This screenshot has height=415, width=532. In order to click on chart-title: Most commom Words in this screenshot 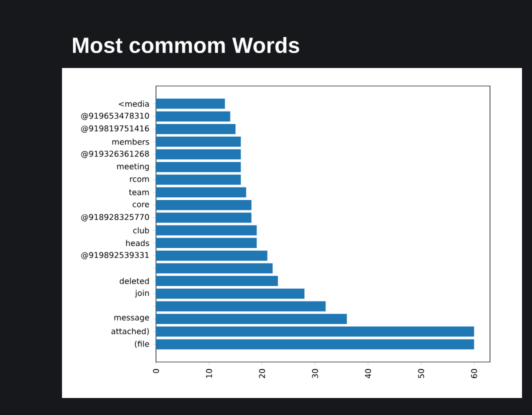, I will do `click(186, 45)`.